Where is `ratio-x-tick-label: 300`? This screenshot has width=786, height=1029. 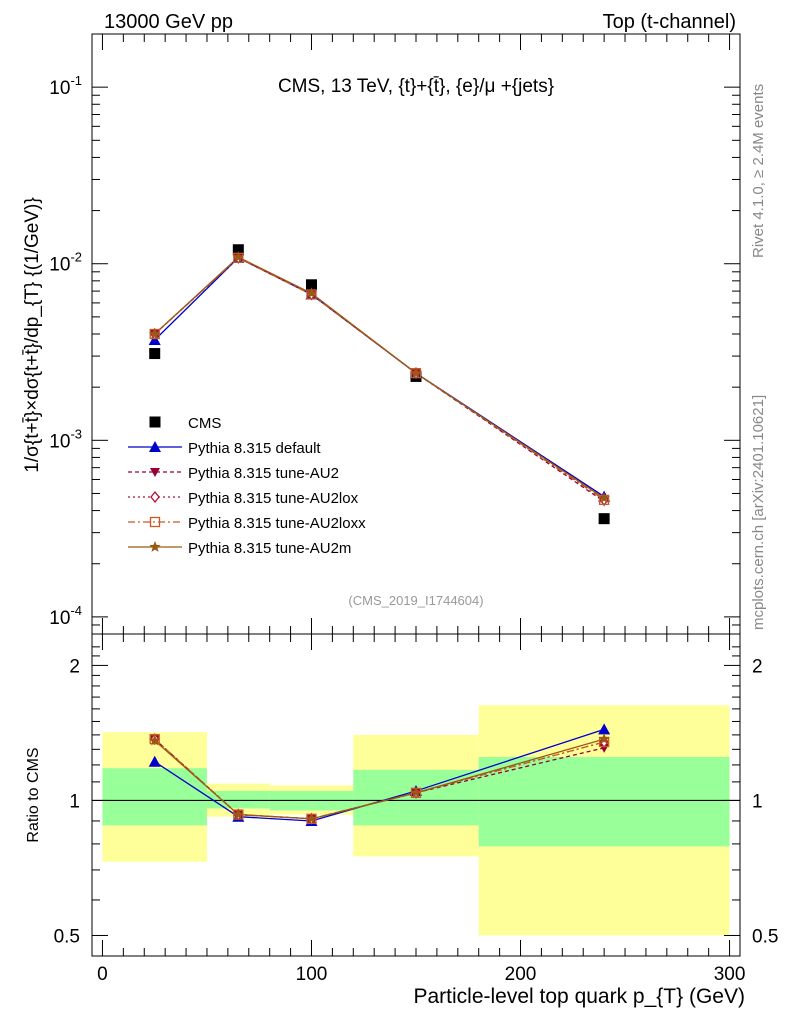 ratio-x-tick-label: 300 is located at coordinates (730, 974).